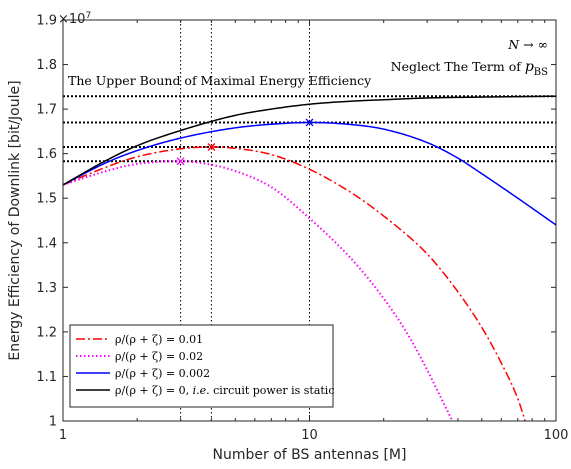 The width and height of the screenshot is (571, 469). What do you see at coordinates (88, 16) in the screenshot?
I see `y-multiplier-exponent: 7` at bounding box center [88, 16].